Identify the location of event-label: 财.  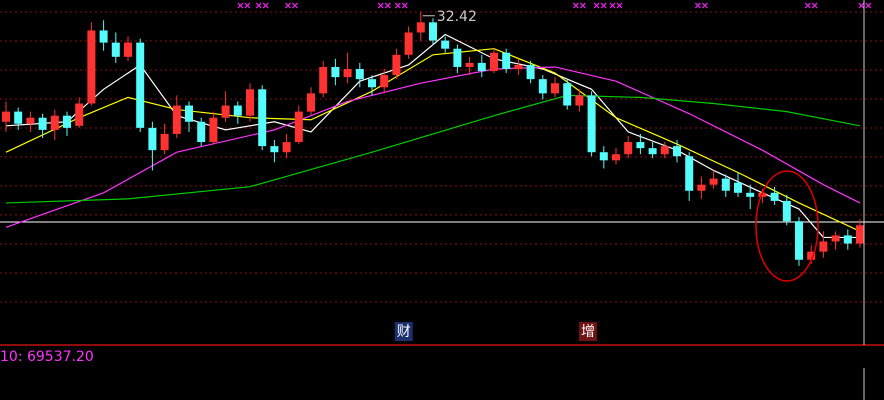
(404, 332).